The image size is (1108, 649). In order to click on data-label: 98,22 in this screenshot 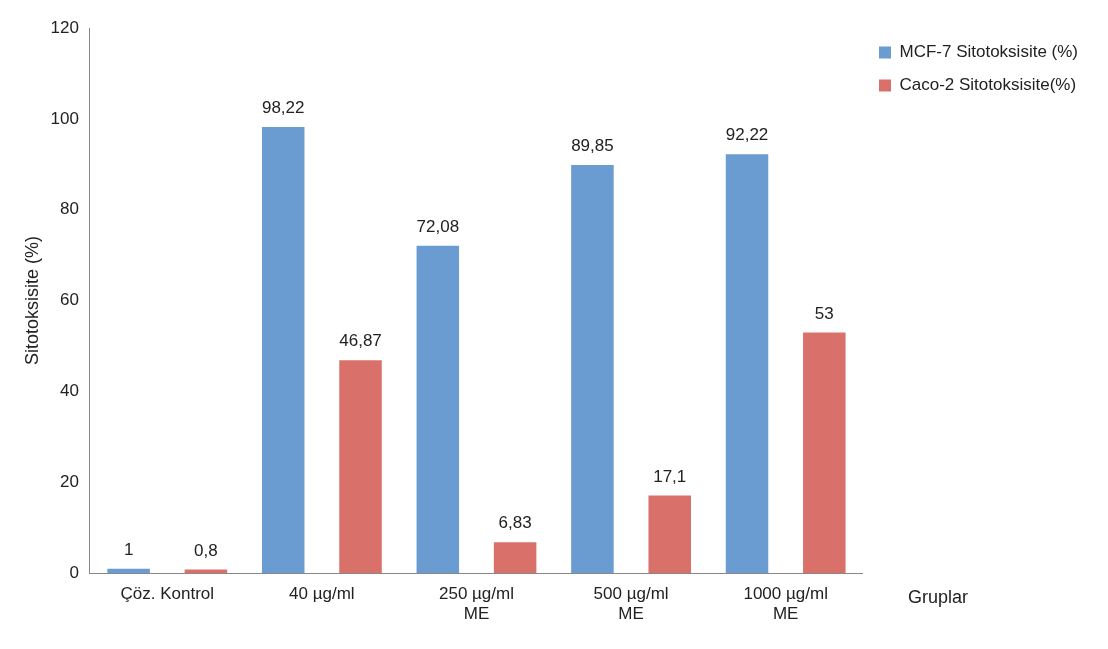, I will do `click(283, 108)`.